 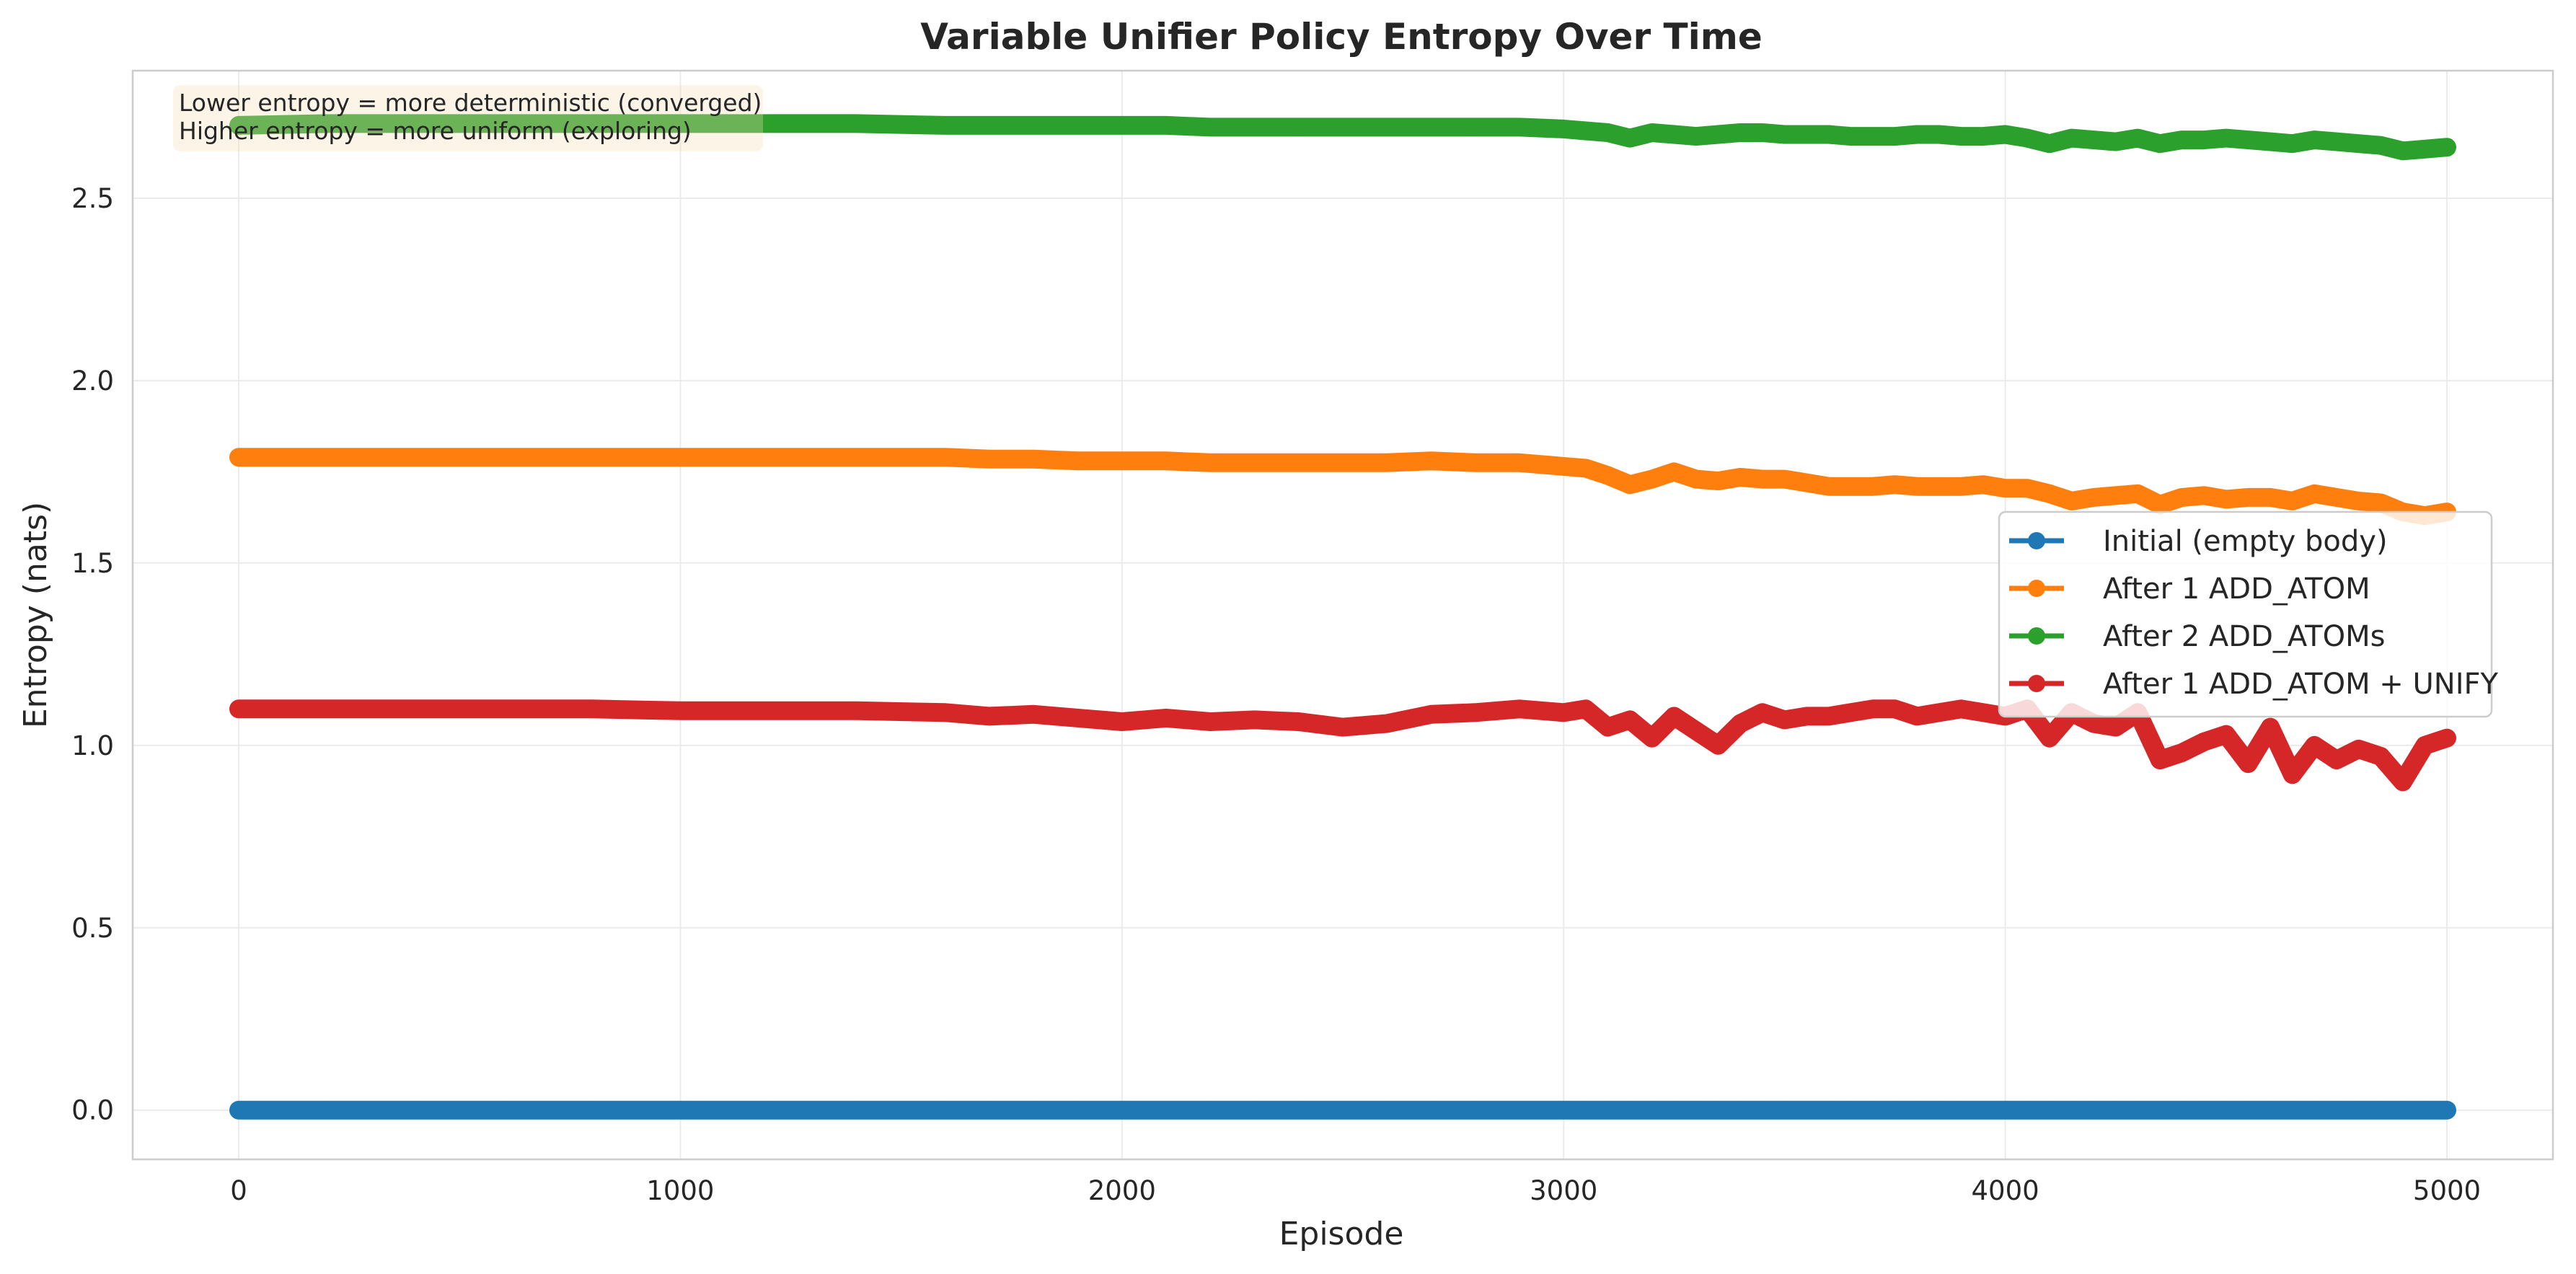 I want to click on x-tick-label: 4000, so click(x=2005, y=1190).